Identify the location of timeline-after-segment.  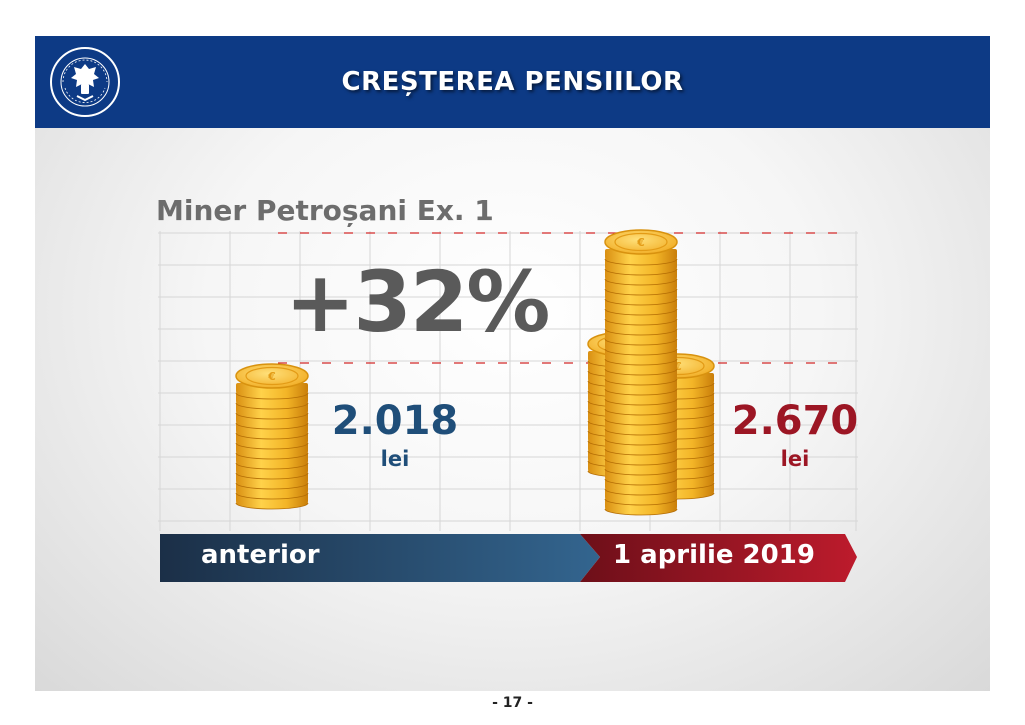
(718, 558).